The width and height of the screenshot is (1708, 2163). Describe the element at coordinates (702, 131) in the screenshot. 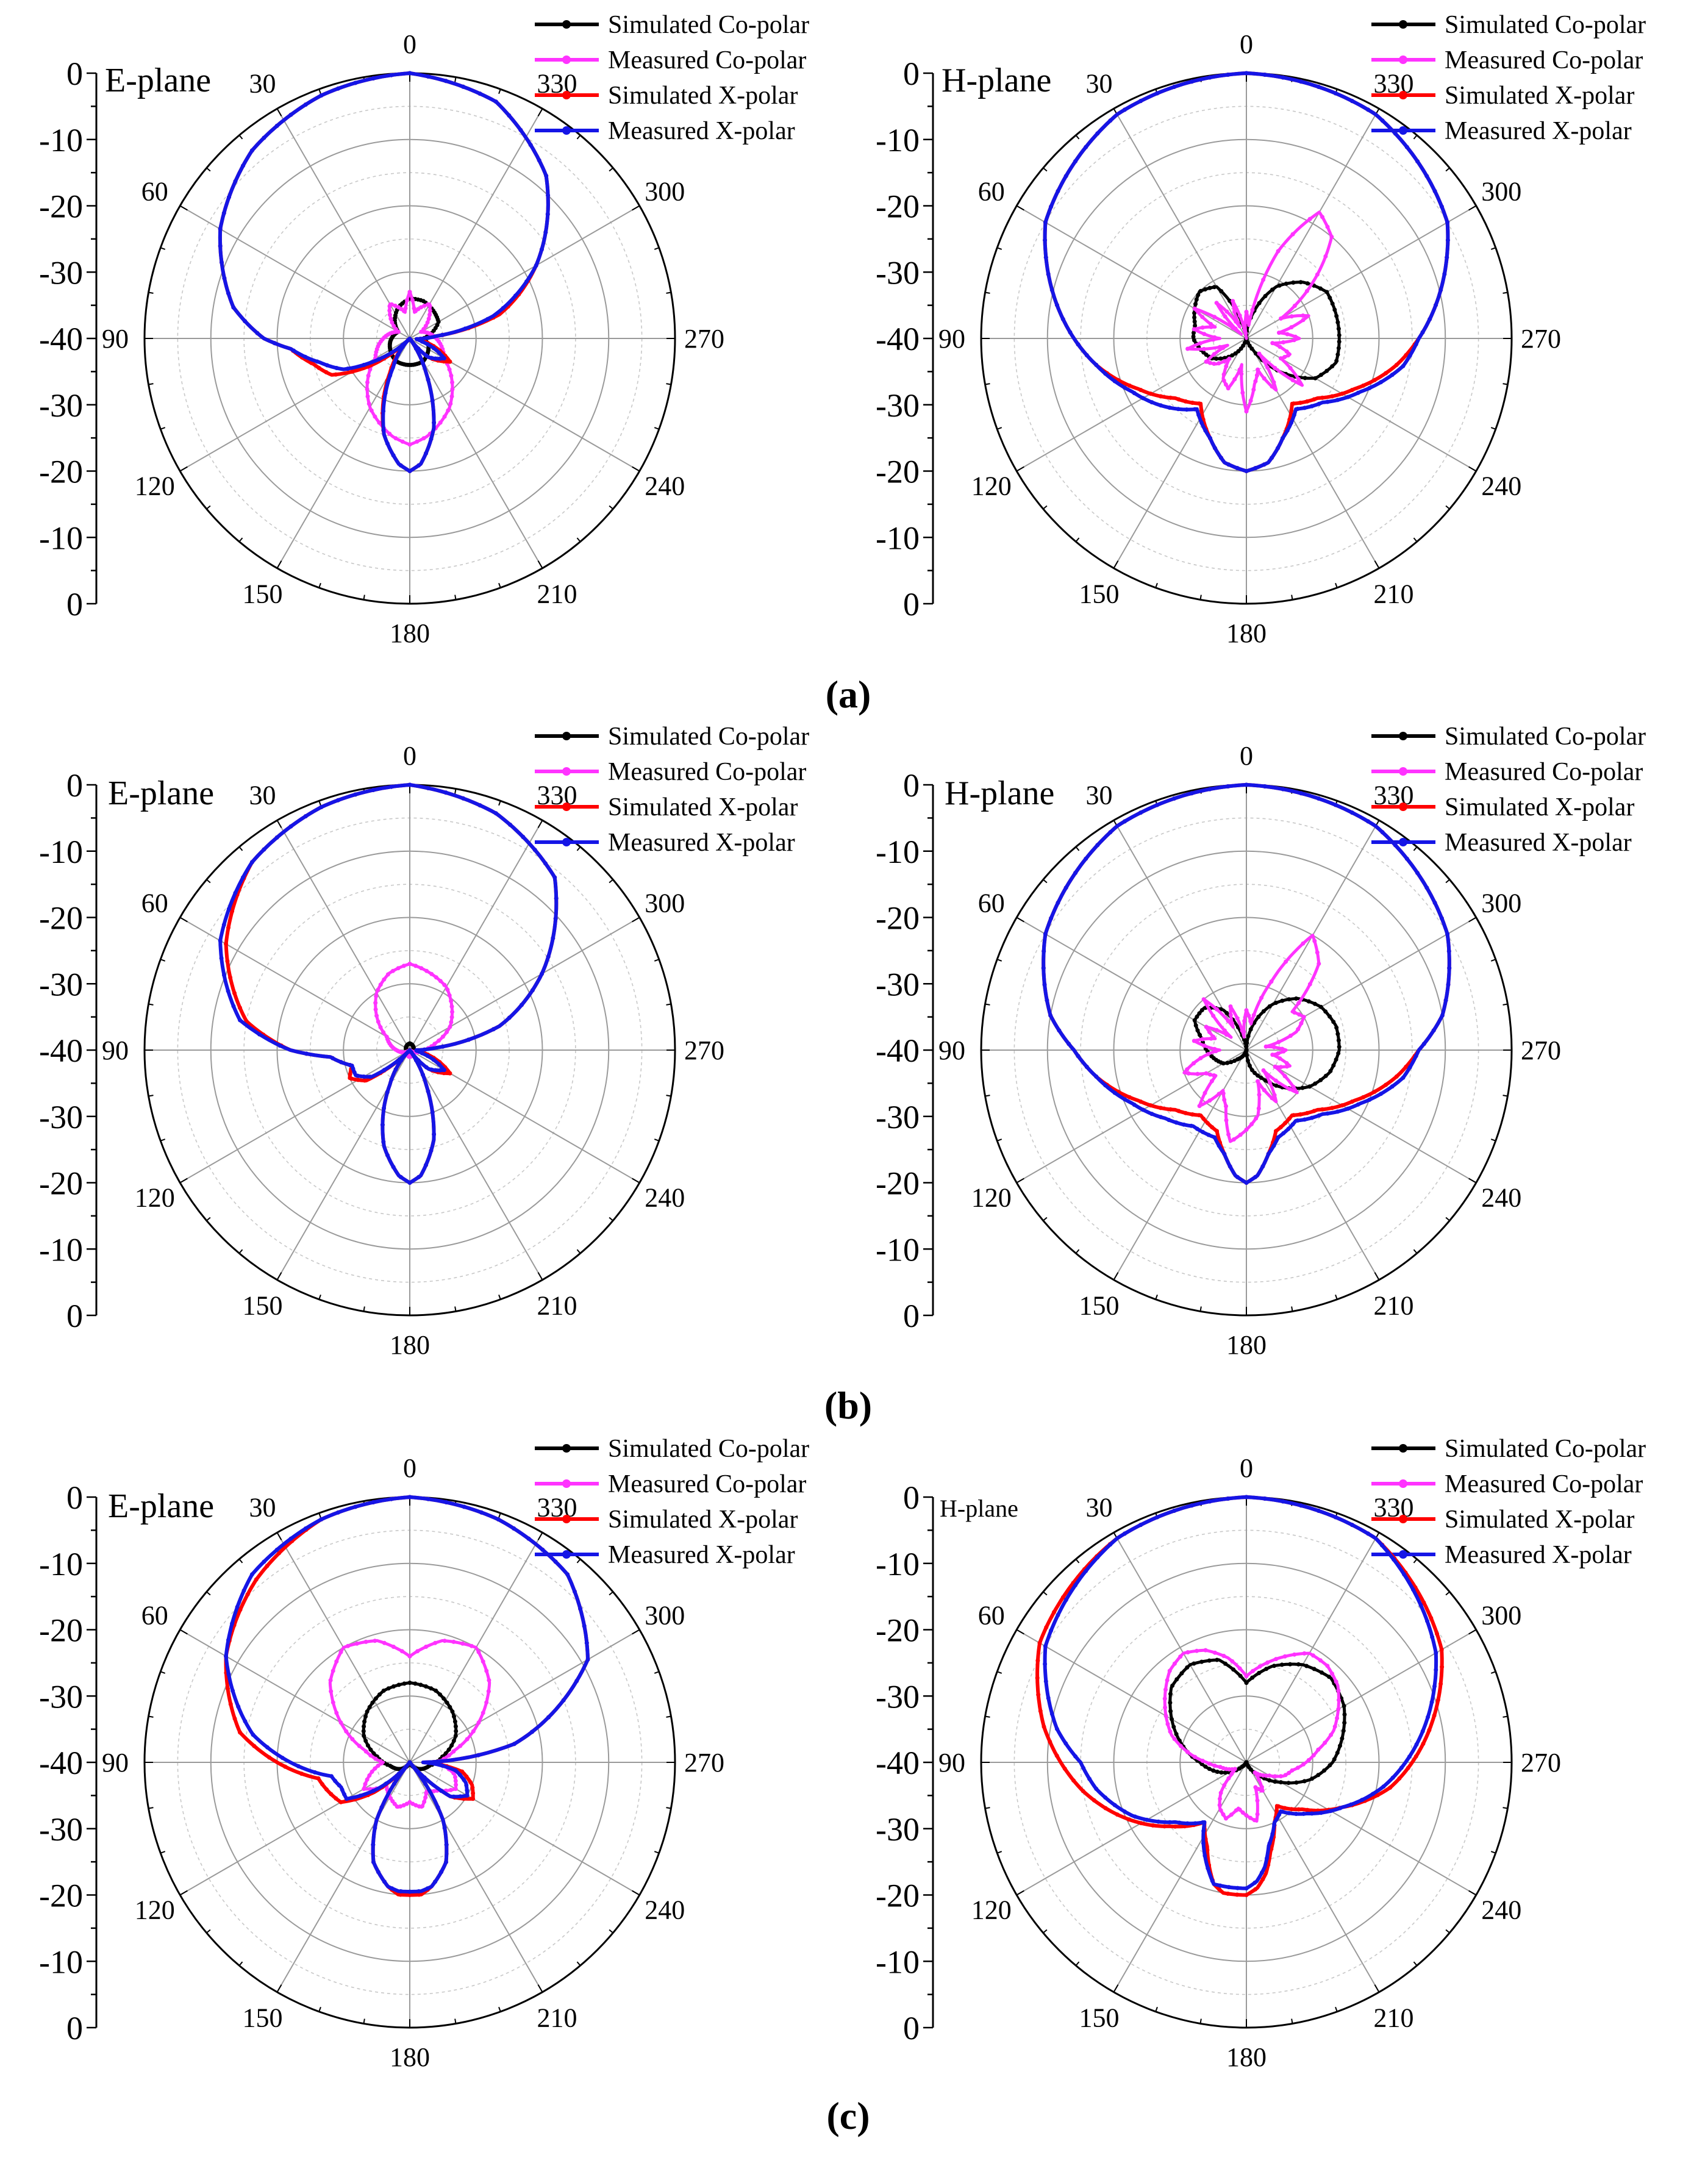

I see `legend-label: Measured X-polar` at that location.